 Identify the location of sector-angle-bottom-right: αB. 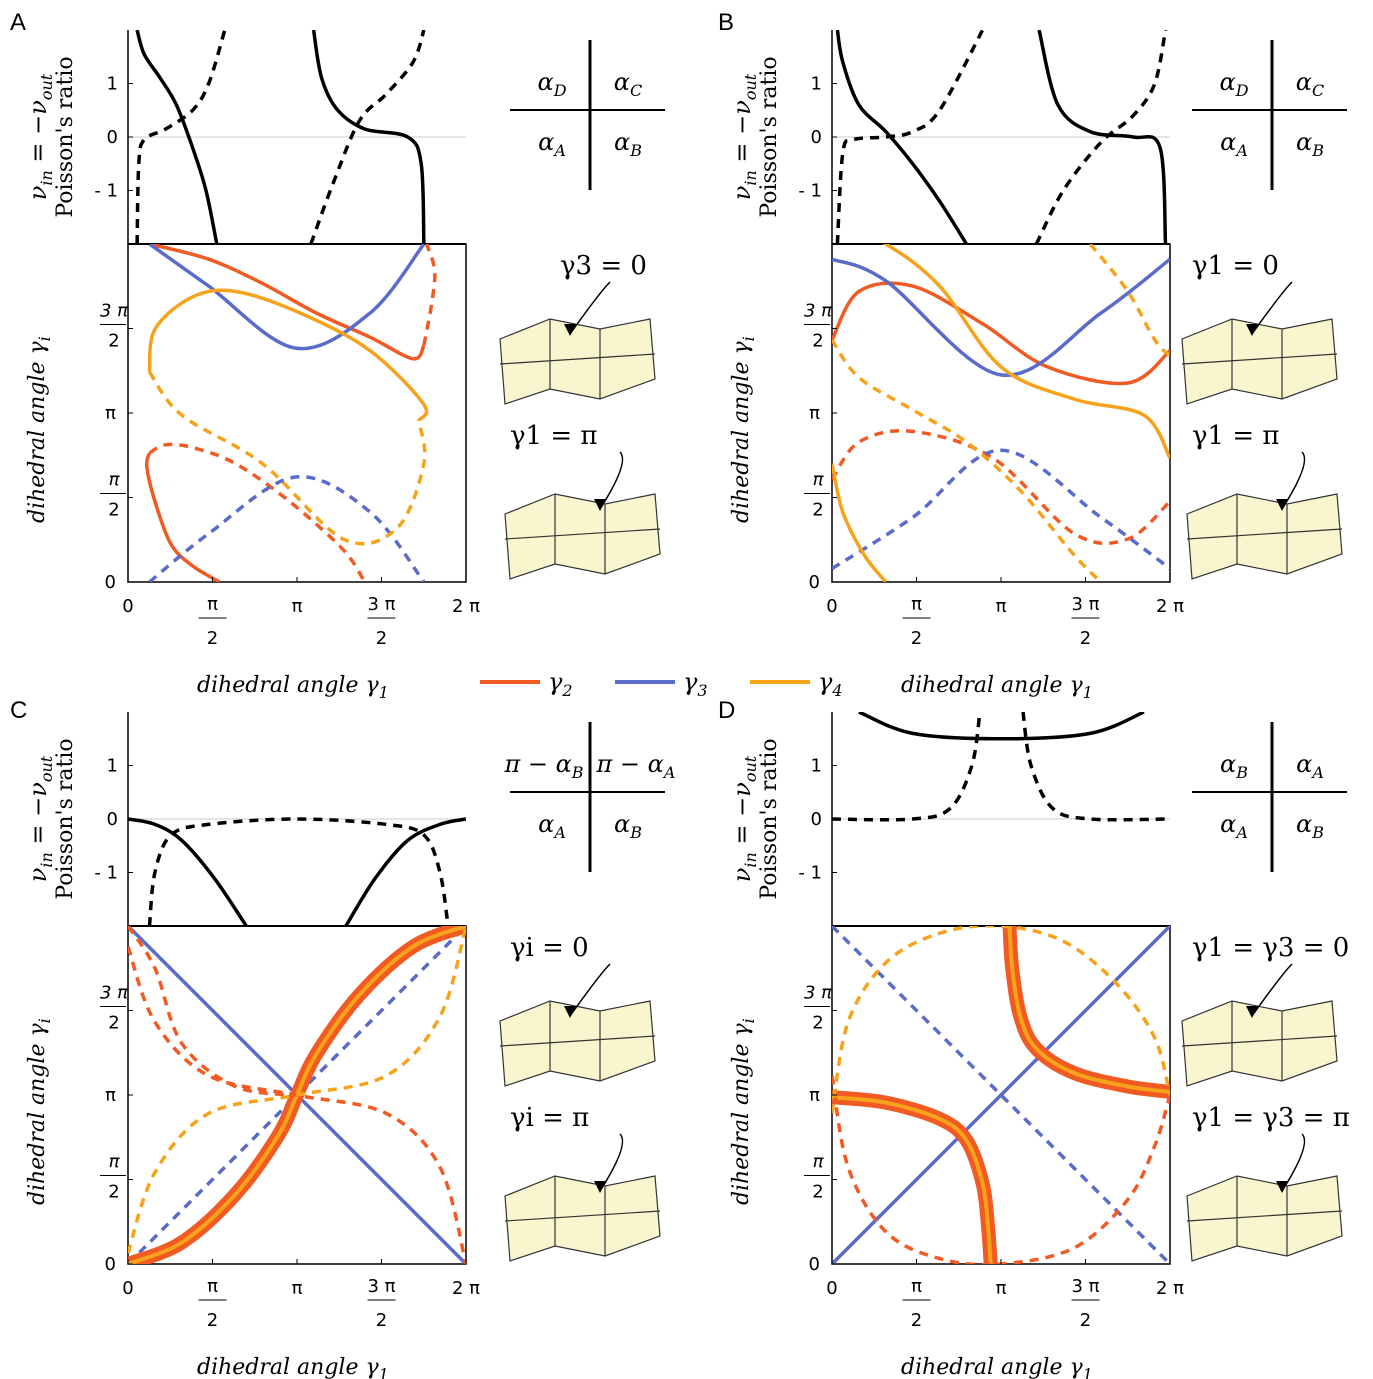
(1310, 826).